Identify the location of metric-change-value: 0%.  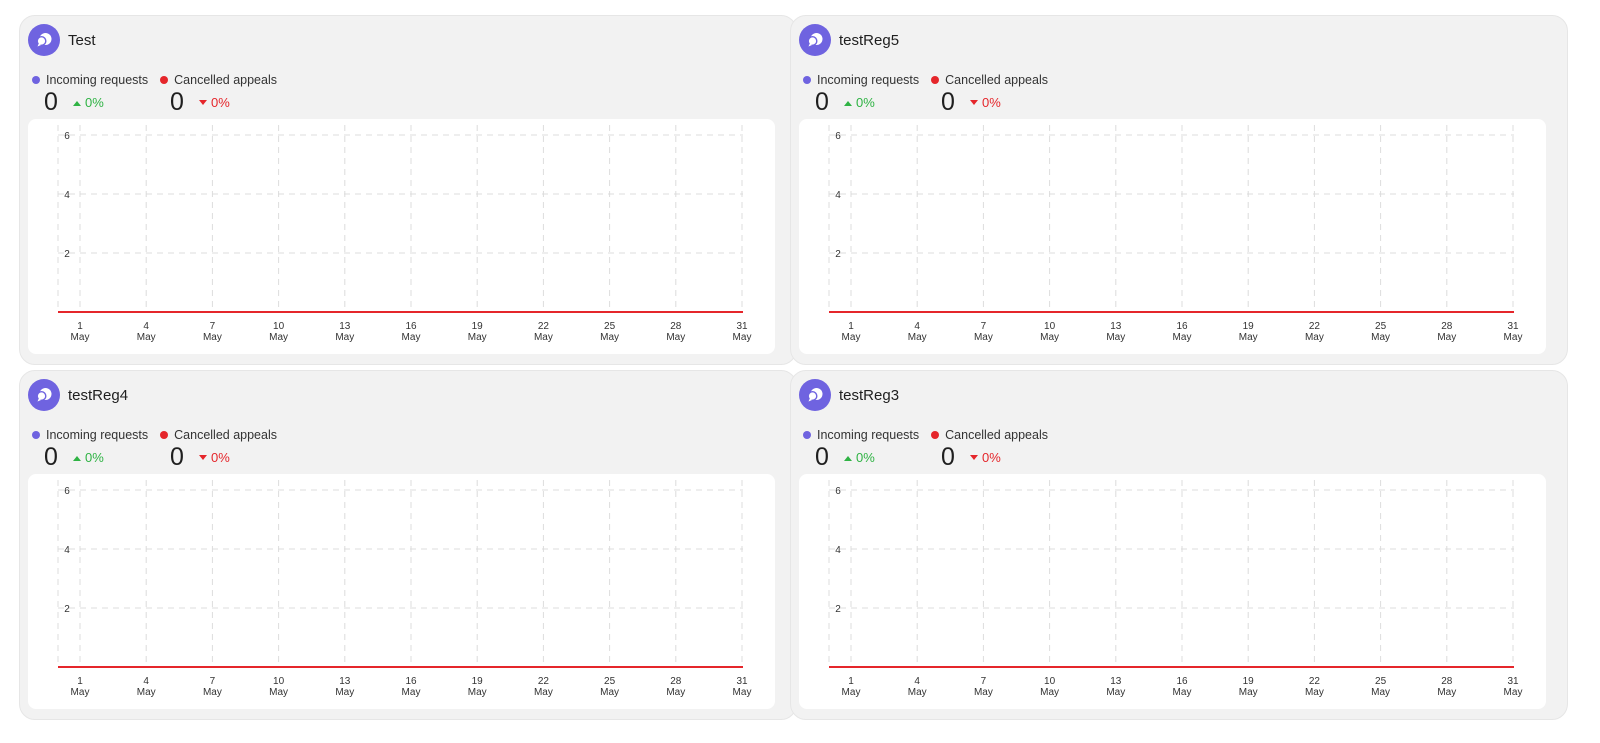
(865, 102).